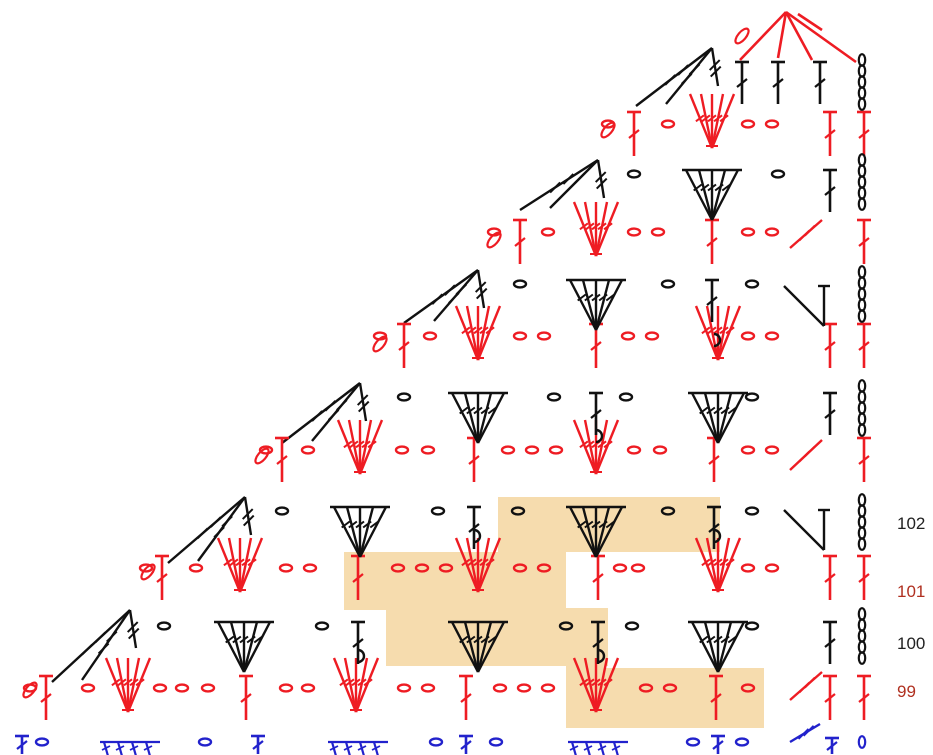  Describe the element at coordinates (717, 340) in the screenshot. I see `joining-hook-symbol` at that location.